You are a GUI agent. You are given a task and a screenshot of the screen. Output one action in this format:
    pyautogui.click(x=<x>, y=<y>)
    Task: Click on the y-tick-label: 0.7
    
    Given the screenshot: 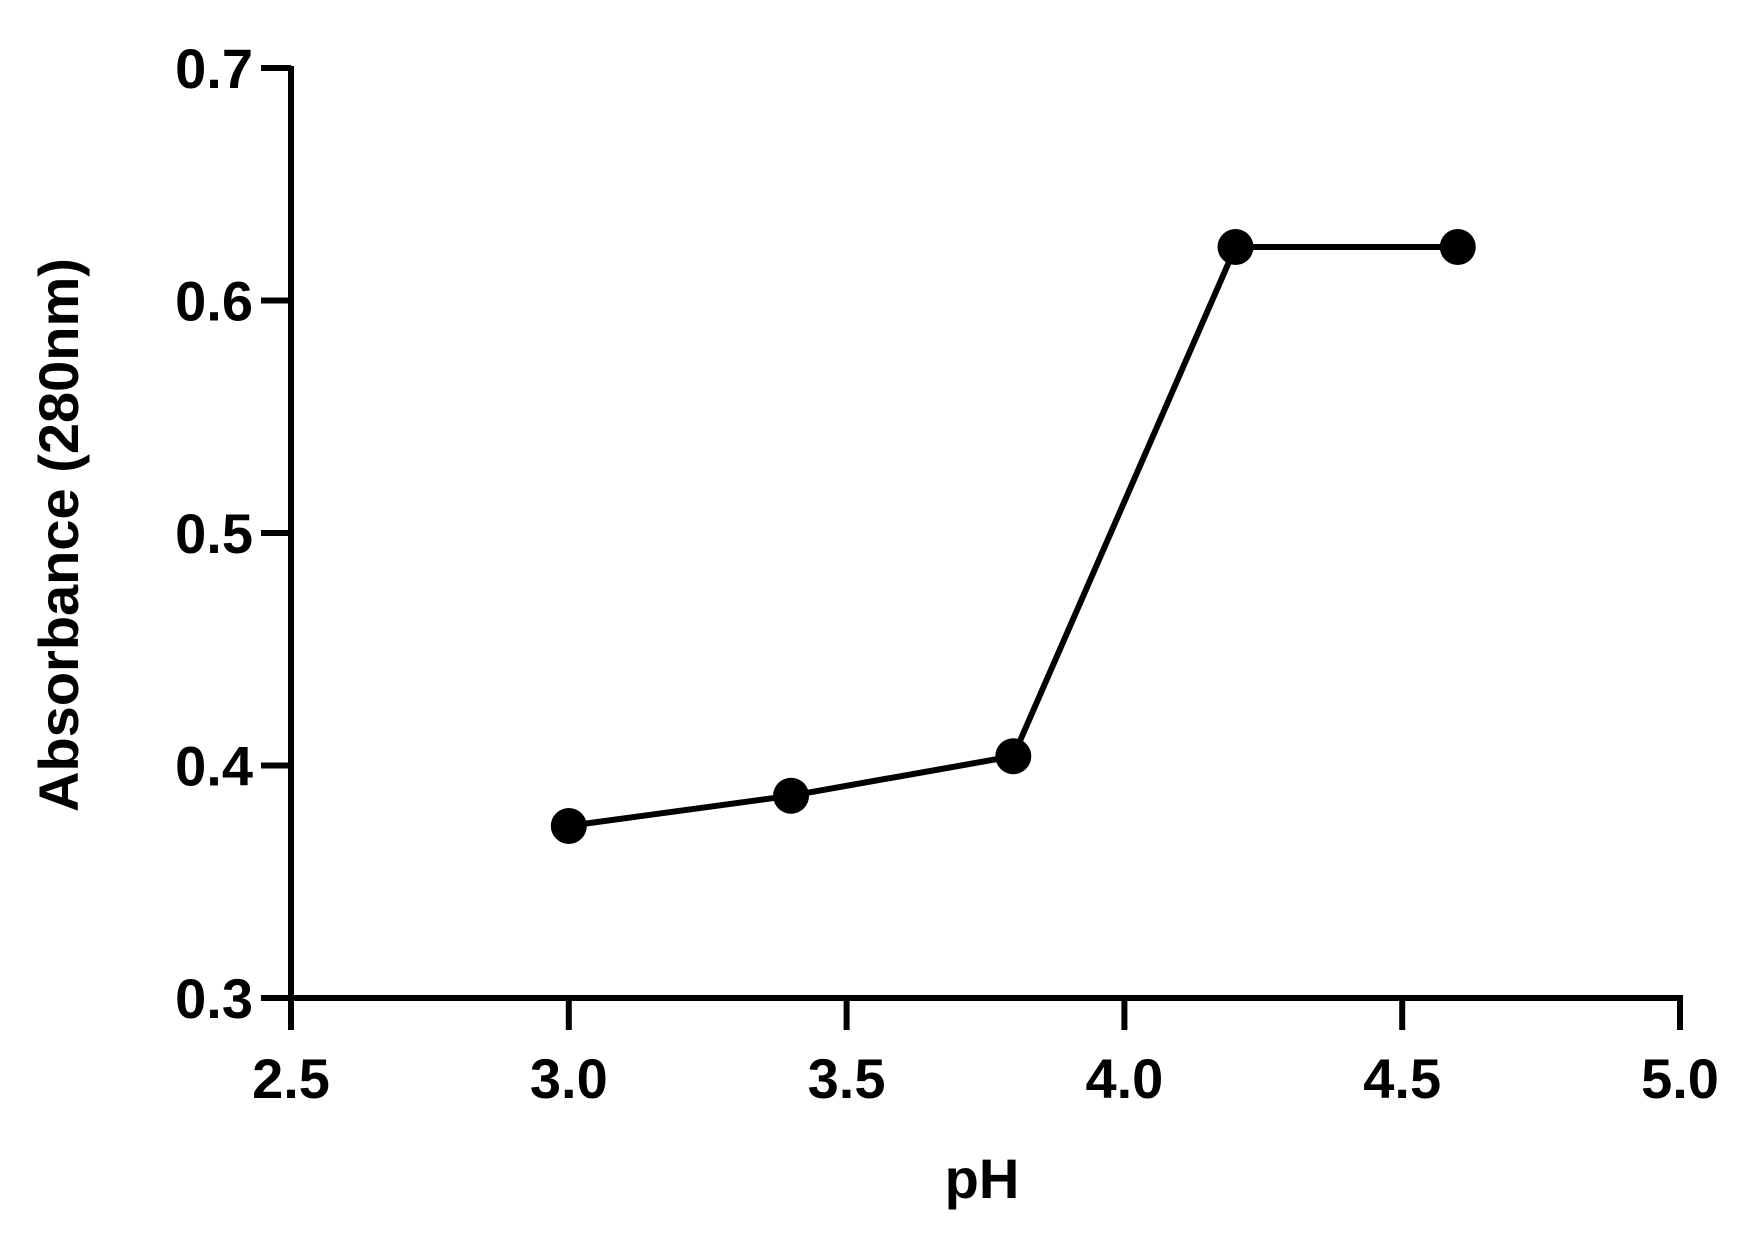 What is the action you would take?
    pyautogui.click(x=214, y=68)
    